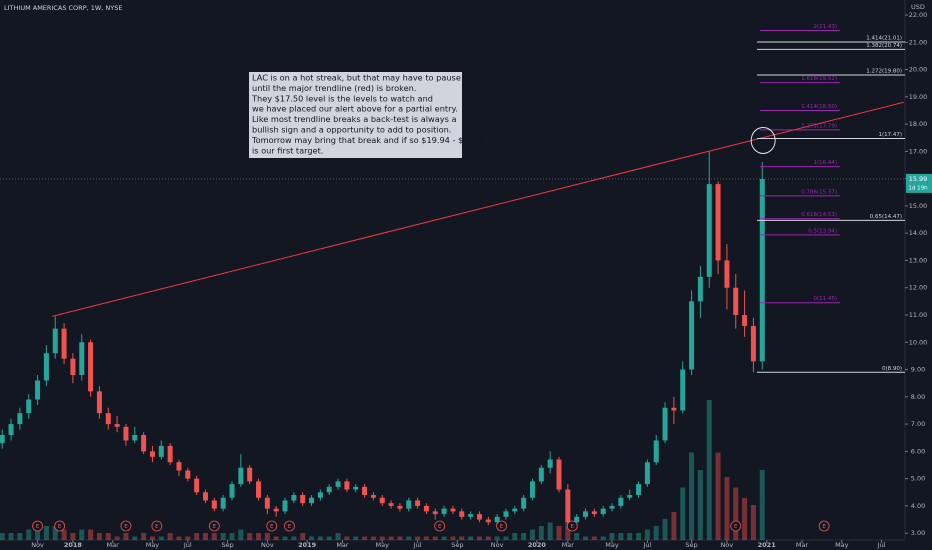 The width and height of the screenshot is (932, 550). What do you see at coordinates (884, 39) in the screenshot?
I see `fib-label: 1.414(21.01)` at bounding box center [884, 39].